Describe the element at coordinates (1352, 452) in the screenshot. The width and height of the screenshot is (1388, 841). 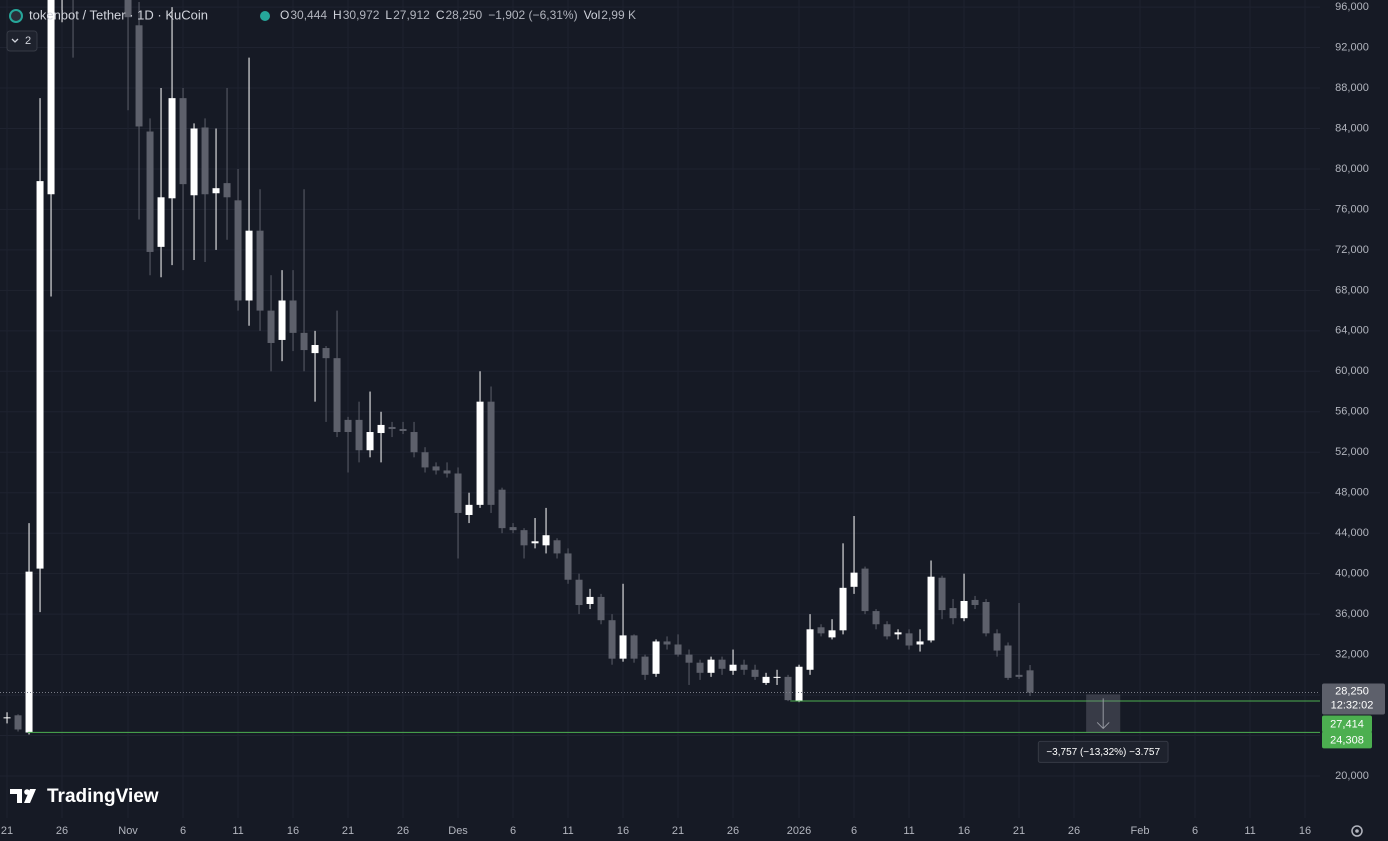
I see `y-tick-label: 52,000` at that location.